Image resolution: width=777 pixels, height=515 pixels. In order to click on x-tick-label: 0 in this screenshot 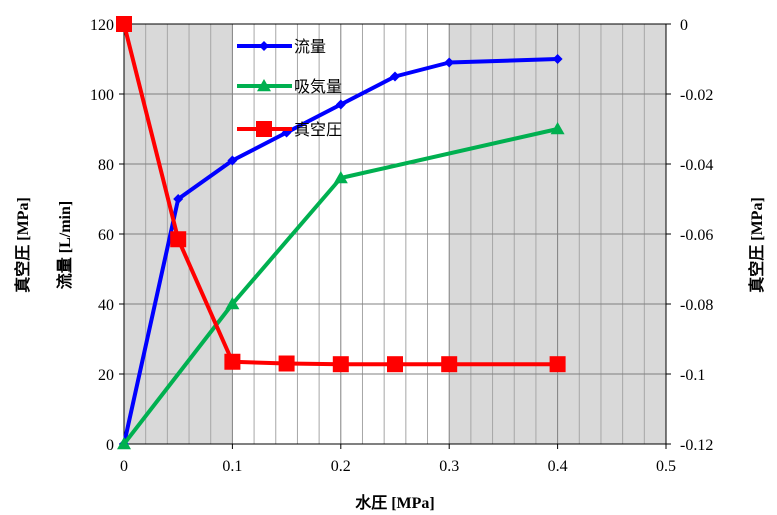, I will do `click(124, 466)`.